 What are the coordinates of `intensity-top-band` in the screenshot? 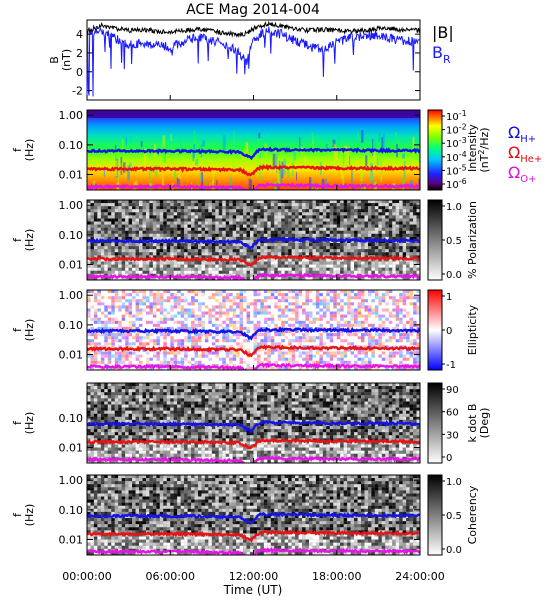 It's located at (253, 114).